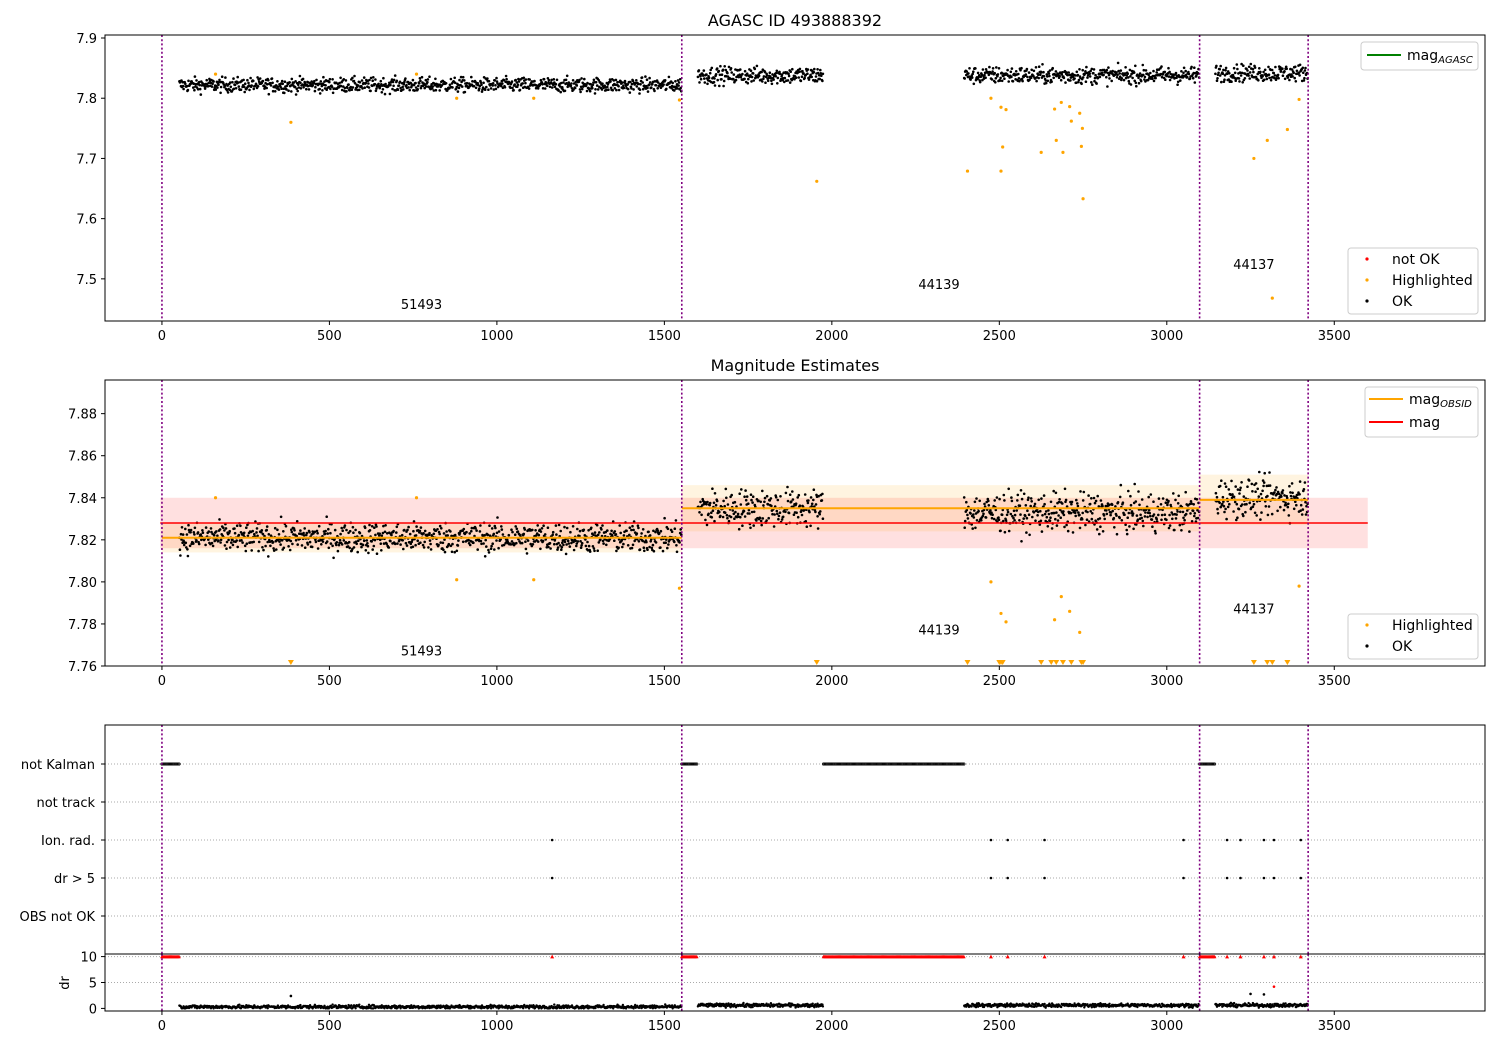 The width and height of the screenshot is (1500, 1050). What do you see at coordinates (1413, 281) in the screenshot?
I see `agasc-legend-bottom-frame` at bounding box center [1413, 281].